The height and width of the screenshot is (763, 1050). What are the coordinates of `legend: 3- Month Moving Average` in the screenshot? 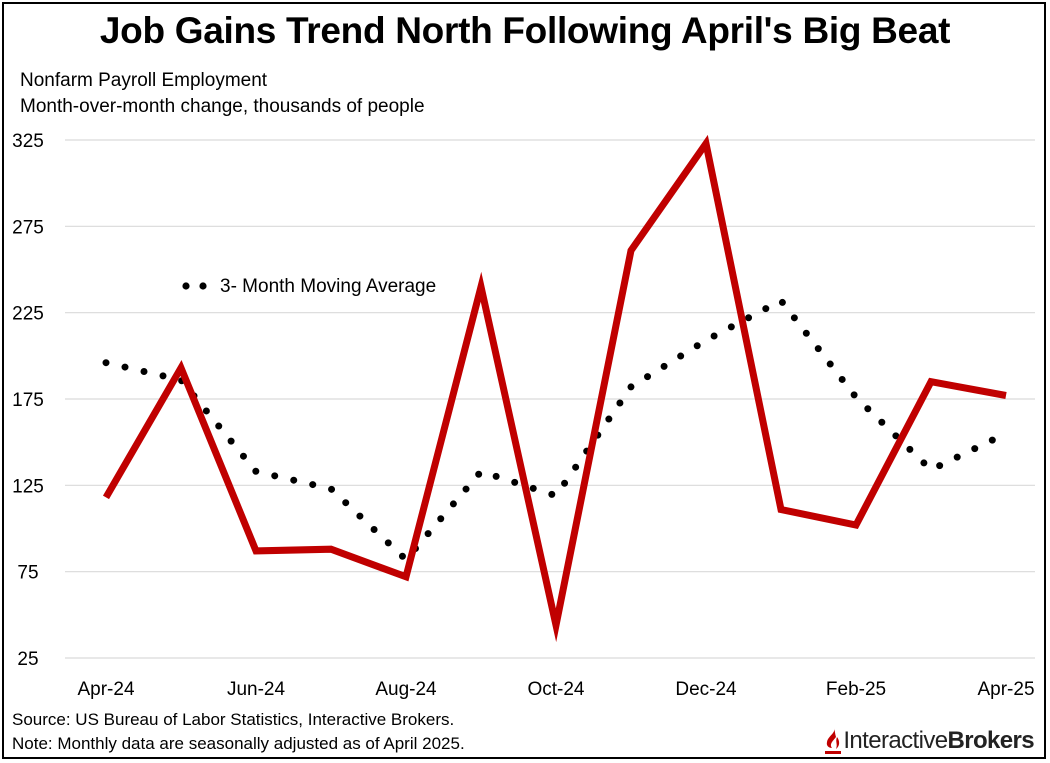 It's located at (309, 286).